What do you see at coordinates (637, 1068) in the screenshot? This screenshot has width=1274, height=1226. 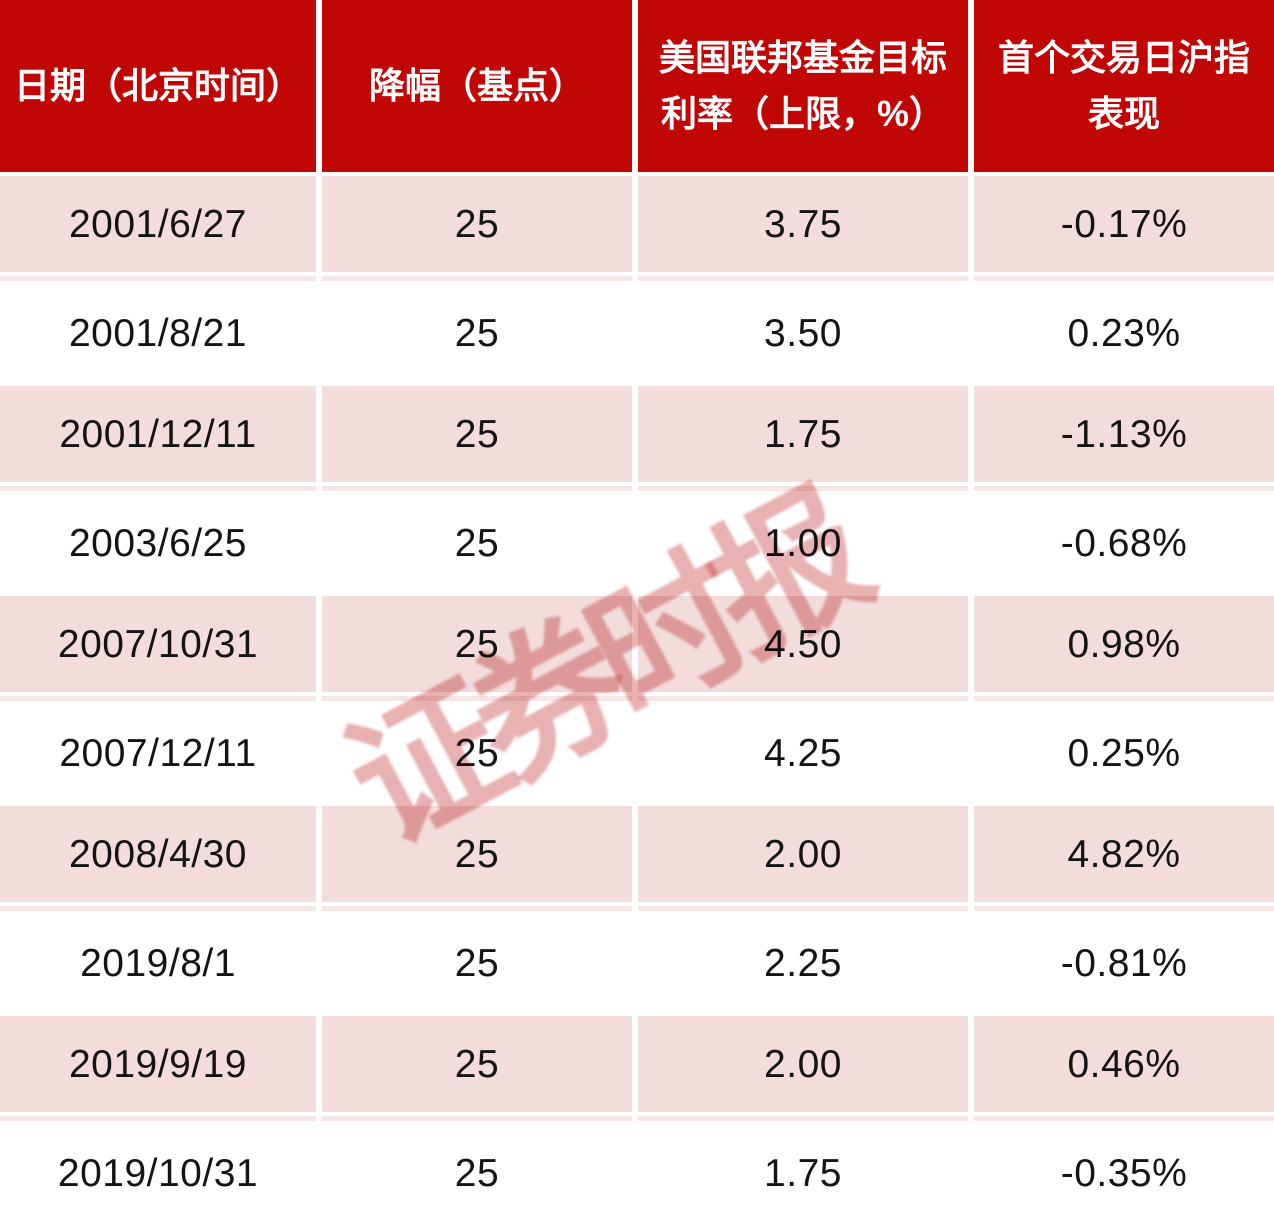 I see `table-row: 2019/9/19 25 2.00 0.46%` at bounding box center [637, 1068].